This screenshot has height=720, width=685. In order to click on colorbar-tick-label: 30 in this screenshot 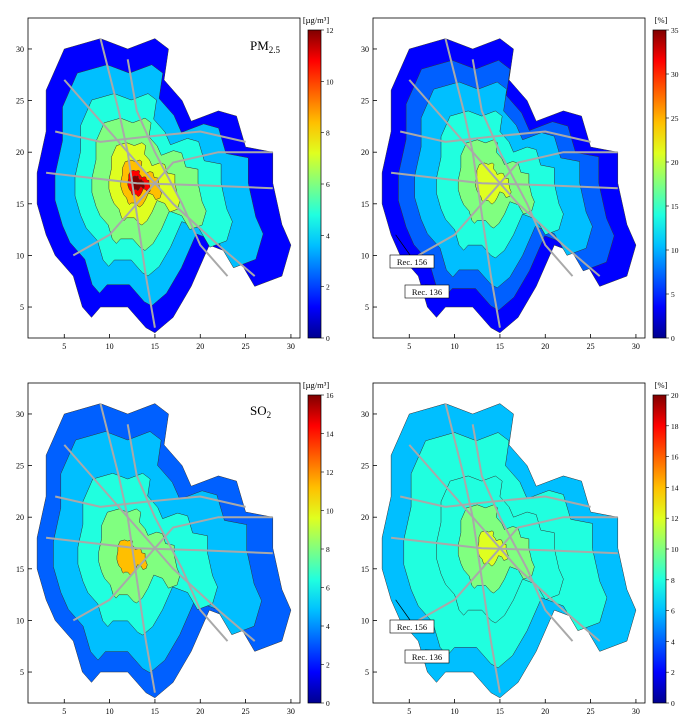, I will do `click(675, 74)`.